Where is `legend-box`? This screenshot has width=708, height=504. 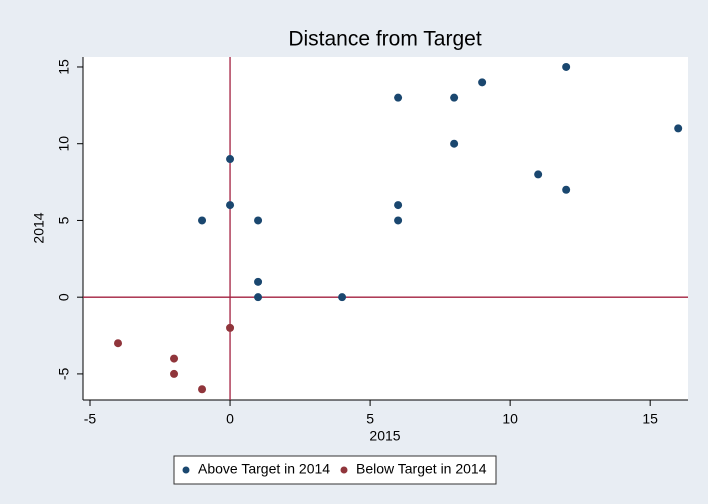 legend-box is located at coordinates (335, 470).